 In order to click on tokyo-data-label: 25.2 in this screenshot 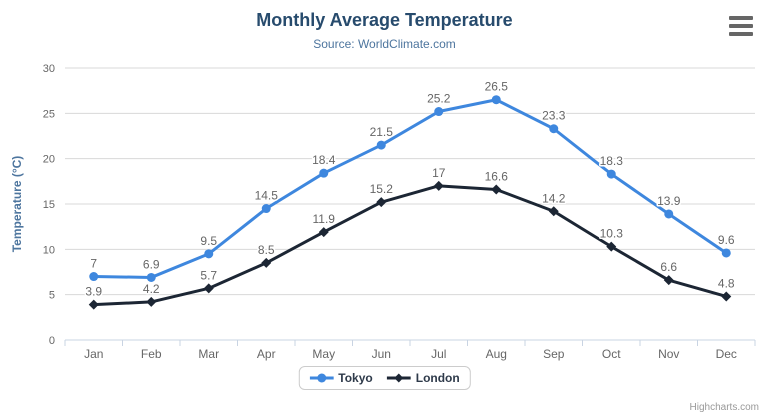, I will do `click(439, 99)`.